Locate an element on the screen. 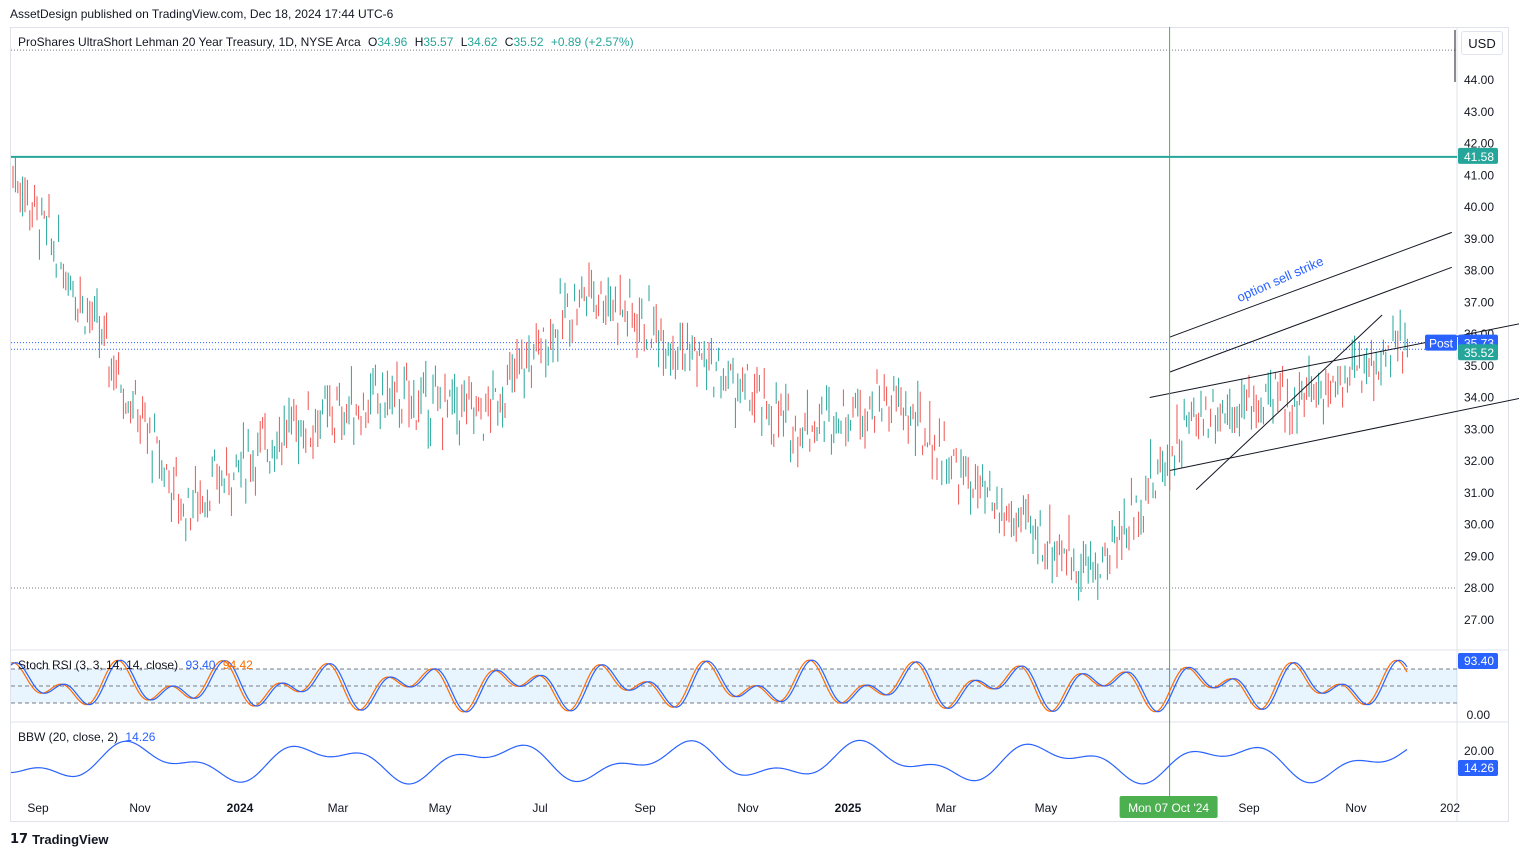 This screenshot has height=857, width=1519. y-tick-label: 42.00 is located at coordinates (1479, 144).